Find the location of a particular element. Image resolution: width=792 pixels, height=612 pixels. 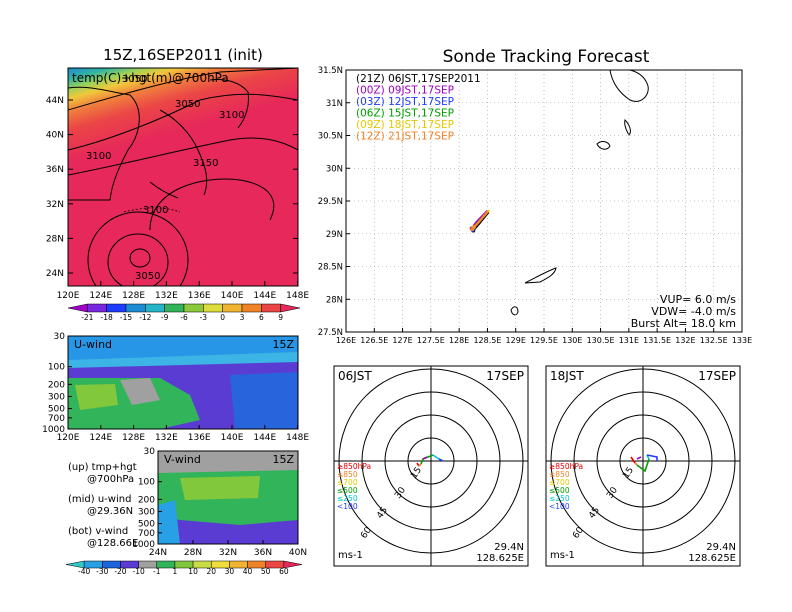

lat-tick-label: 29N is located at coordinates (334, 235).